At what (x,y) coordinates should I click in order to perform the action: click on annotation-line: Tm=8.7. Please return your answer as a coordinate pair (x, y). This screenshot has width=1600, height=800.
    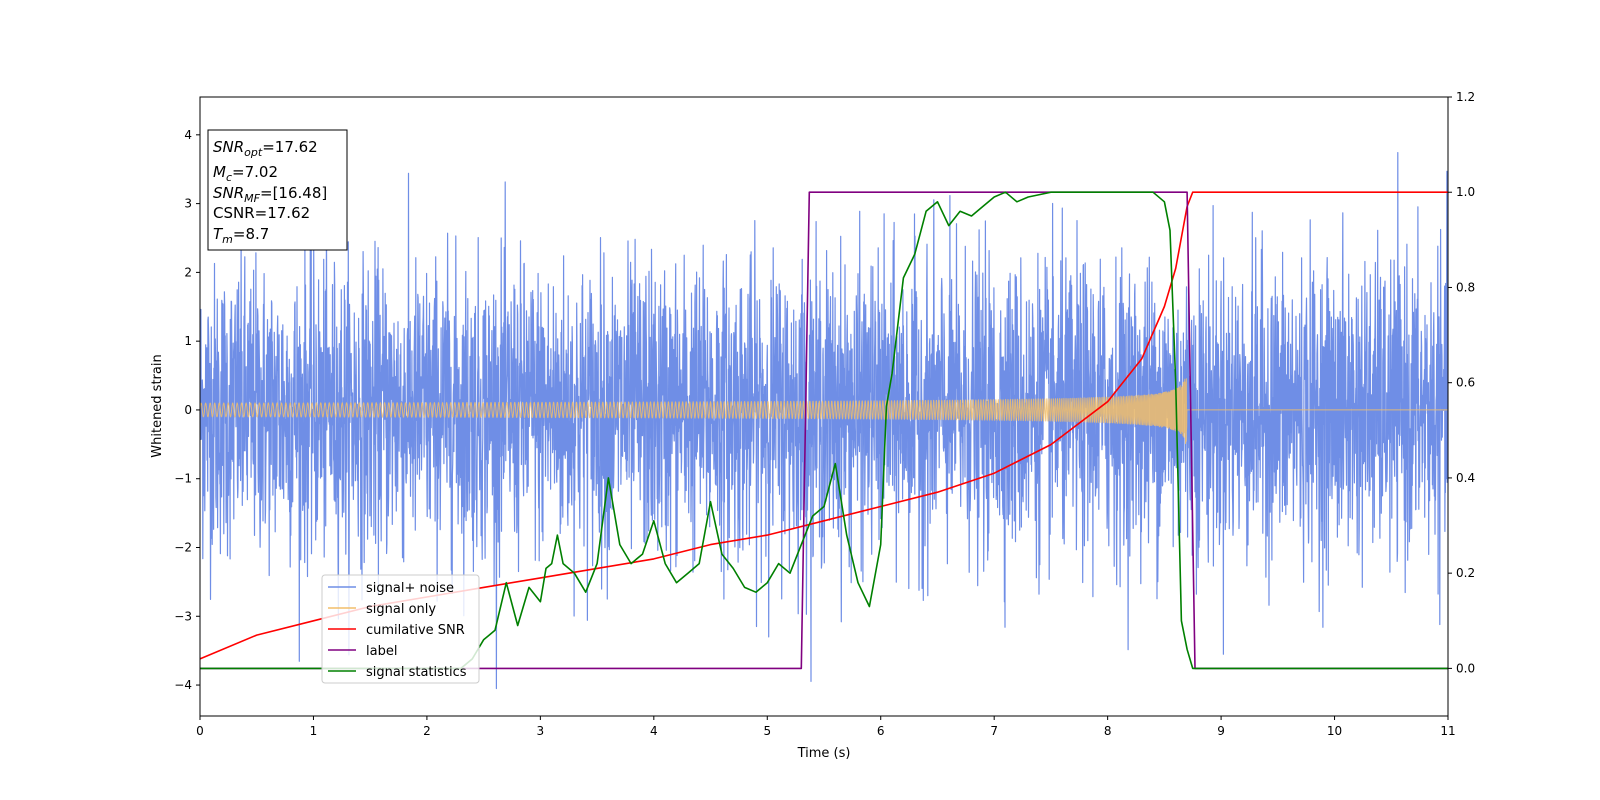
    Looking at the image, I should click on (241, 235).